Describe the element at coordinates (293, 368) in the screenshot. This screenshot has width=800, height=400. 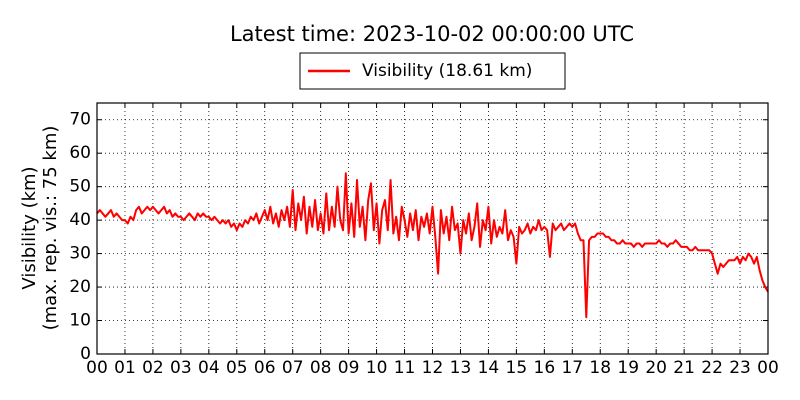
I see `x-tick-label: 07` at that location.